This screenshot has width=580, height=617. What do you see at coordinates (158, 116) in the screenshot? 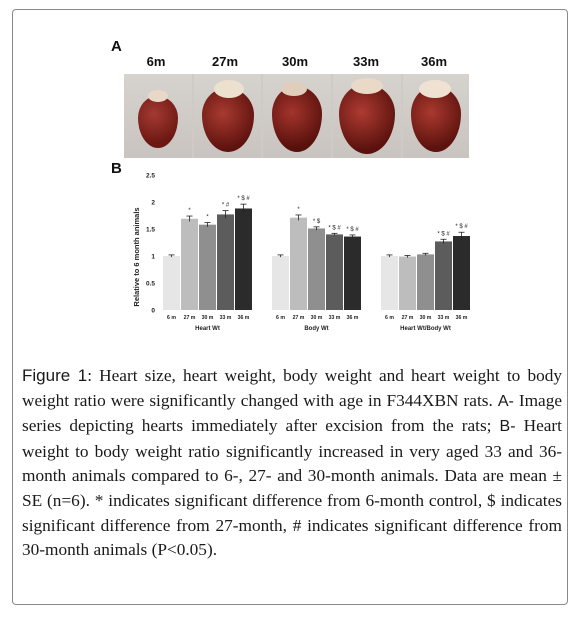
I see `heart-photo-6m` at bounding box center [158, 116].